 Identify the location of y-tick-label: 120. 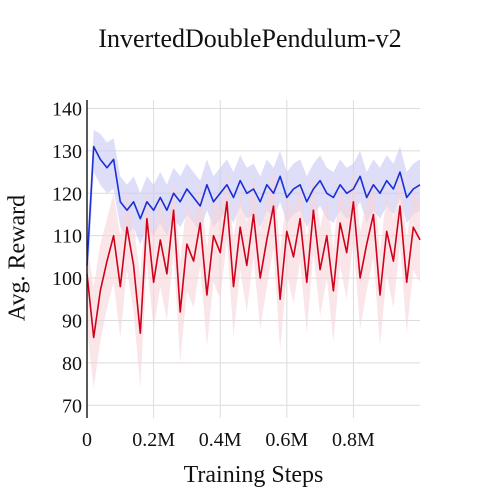
(67, 194).